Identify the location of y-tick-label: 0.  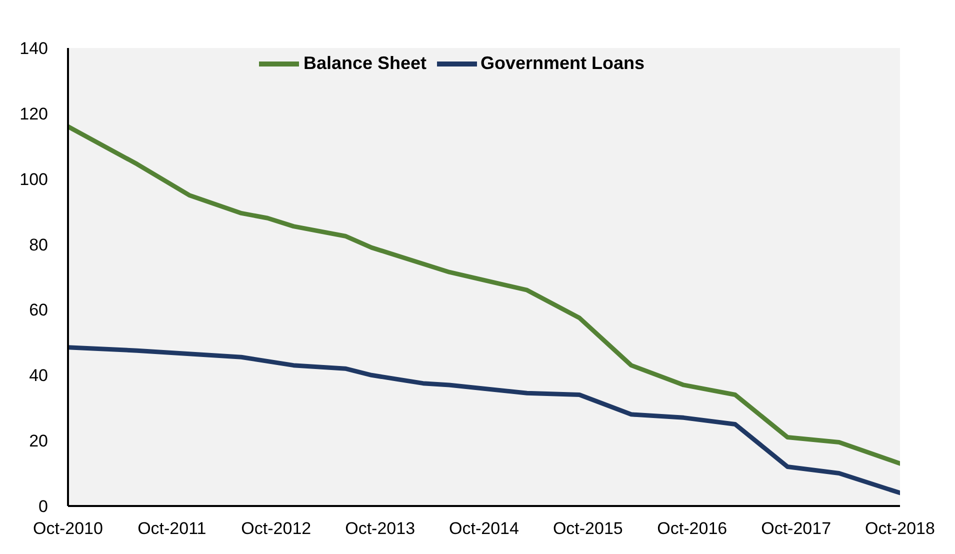
(43, 506).